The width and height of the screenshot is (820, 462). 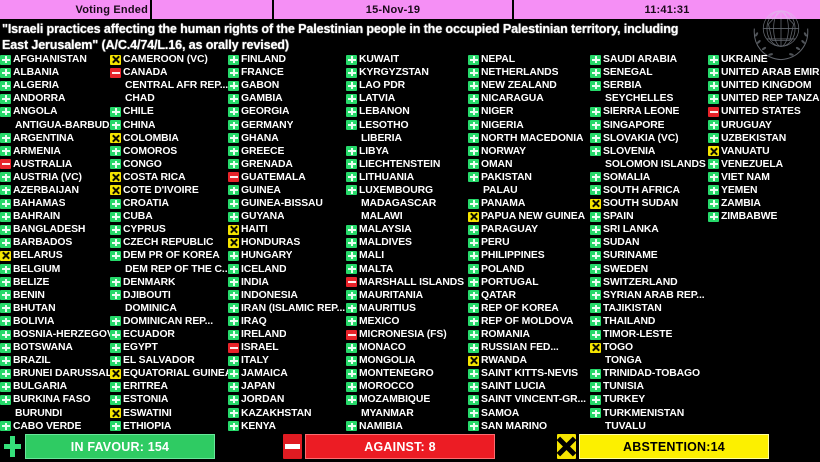 I want to click on country-row: SIERRA LEONE, so click(x=649, y=111).